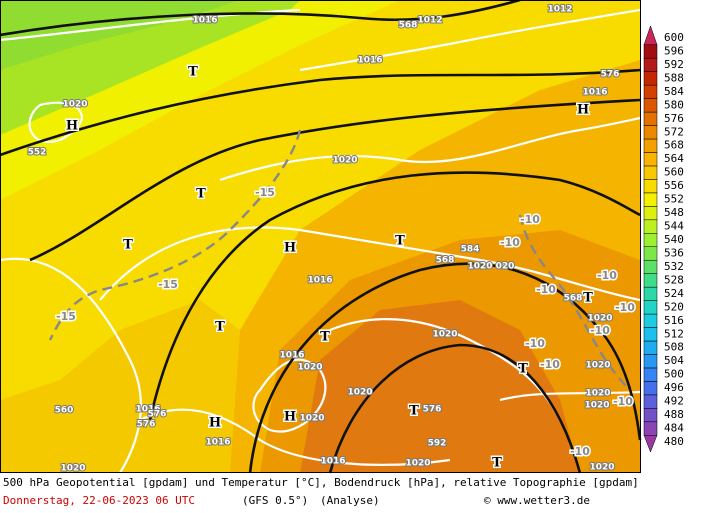  I want to click on colorbar-label: 508, so click(674, 347).